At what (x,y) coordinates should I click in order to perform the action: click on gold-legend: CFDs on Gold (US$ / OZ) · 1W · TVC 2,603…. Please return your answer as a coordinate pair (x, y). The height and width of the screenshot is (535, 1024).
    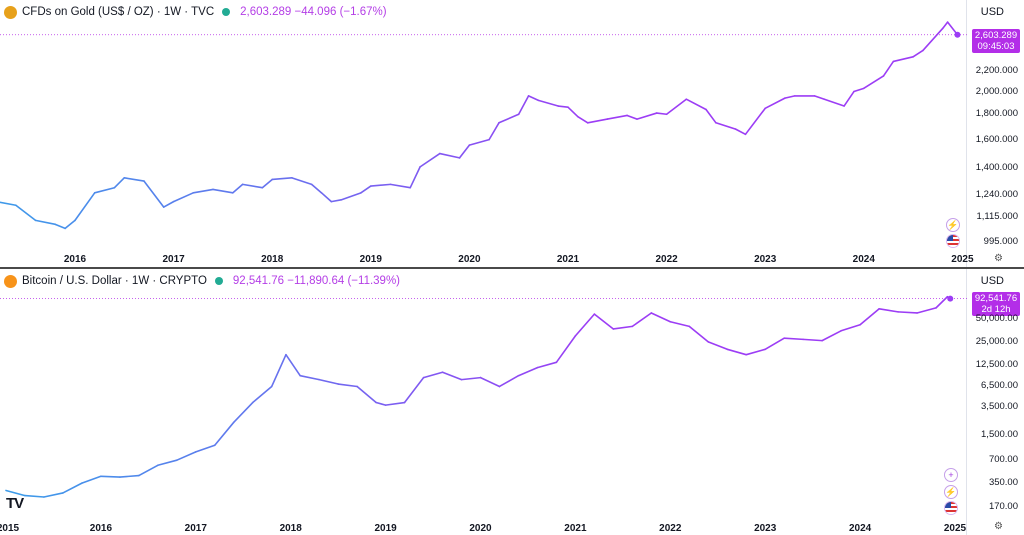
    Looking at the image, I should click on (195, 12).